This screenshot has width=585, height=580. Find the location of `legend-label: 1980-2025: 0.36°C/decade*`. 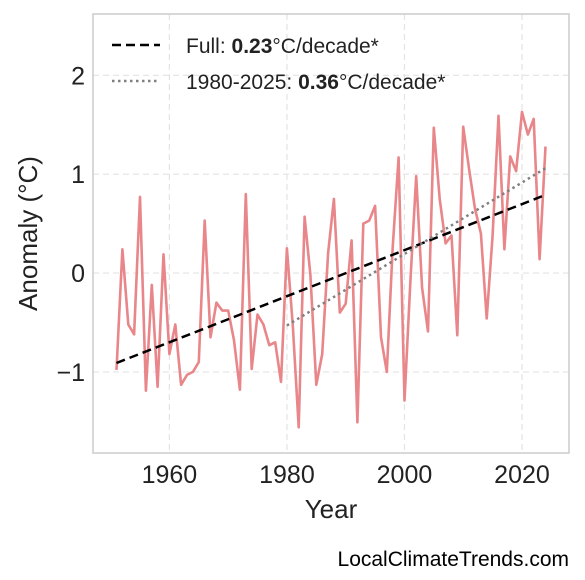

legend-label: 1980-2025: 0.36°C/decade* is located at coordinates (315, 82).